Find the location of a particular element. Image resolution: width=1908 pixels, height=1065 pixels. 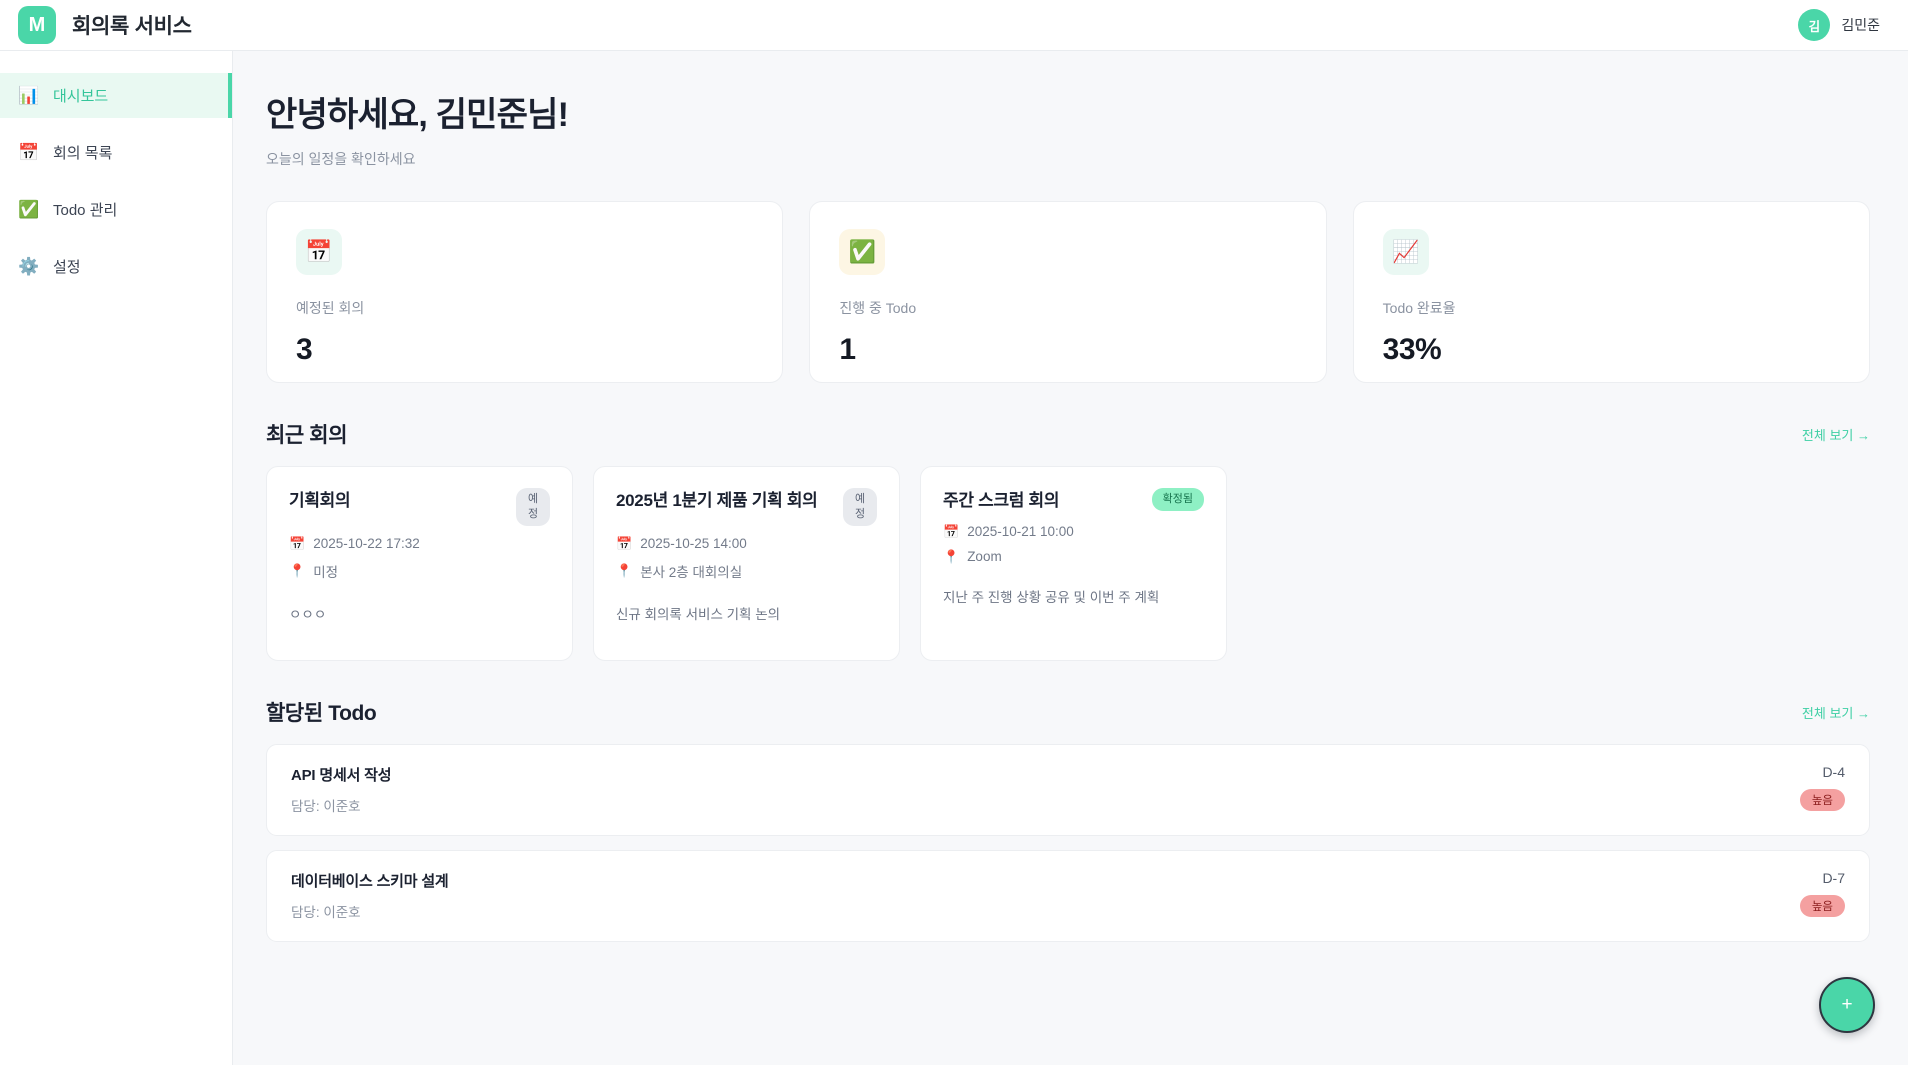

app-logo-icon: M is located at coordinates (37, 25).